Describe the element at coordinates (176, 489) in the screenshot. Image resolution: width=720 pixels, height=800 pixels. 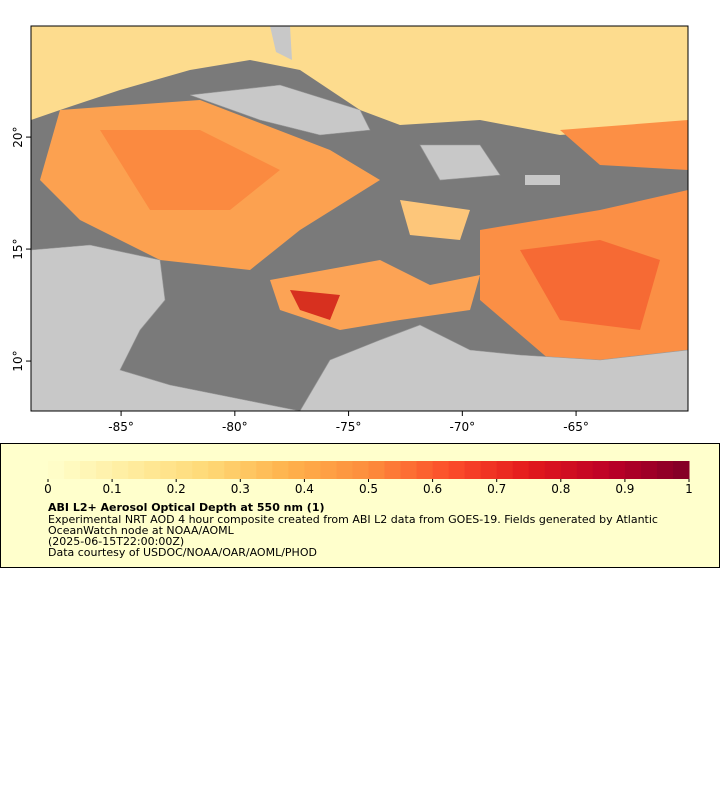
I see `colorbar-tick-label: 0.2` at that location.